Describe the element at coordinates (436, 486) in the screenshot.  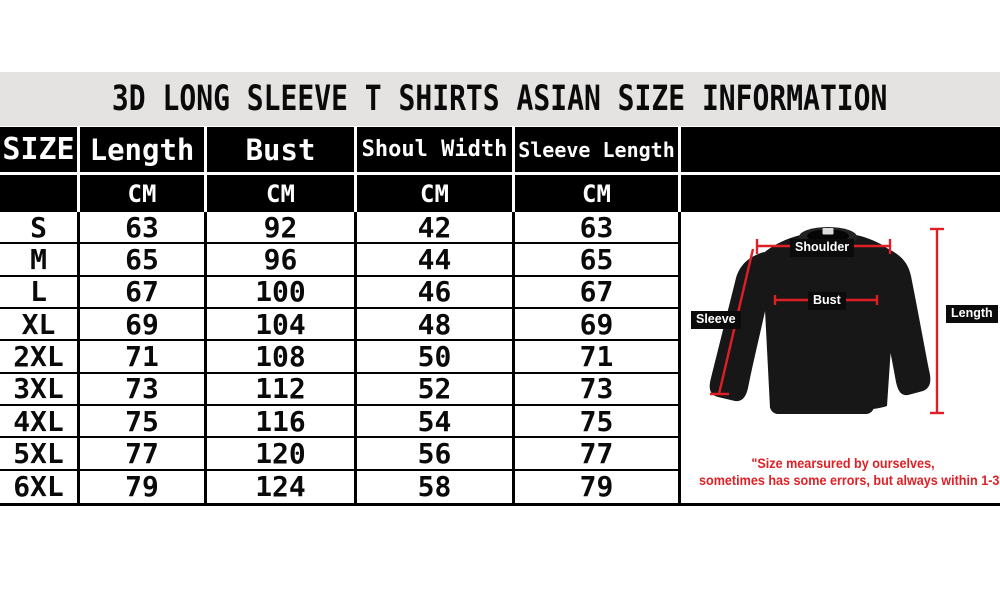
I see `measurement-value-cell: 58` at that location.